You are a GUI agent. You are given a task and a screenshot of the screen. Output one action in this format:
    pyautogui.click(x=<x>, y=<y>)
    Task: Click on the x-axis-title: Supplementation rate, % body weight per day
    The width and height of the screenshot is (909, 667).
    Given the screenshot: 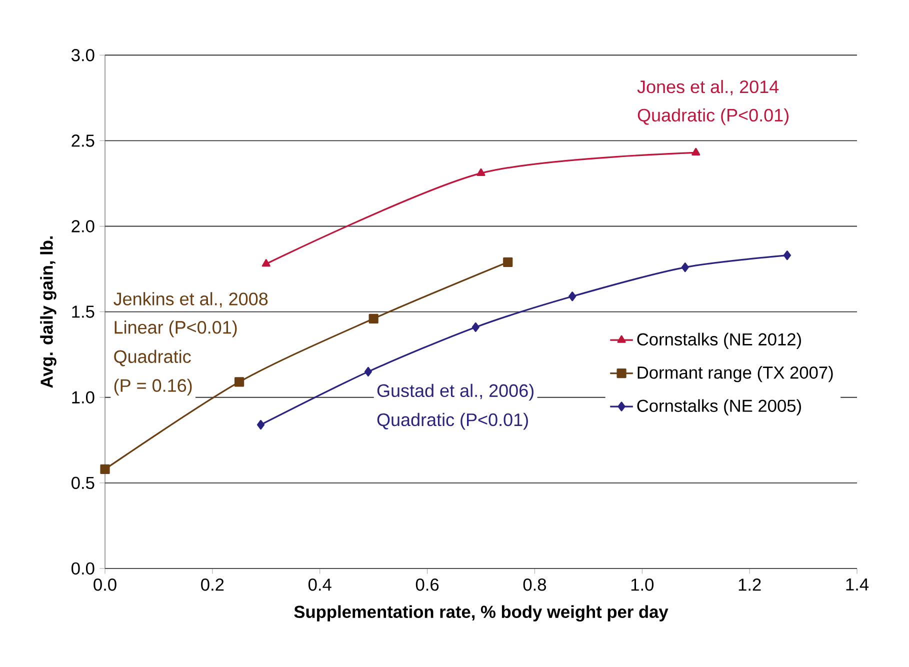 What is the action you would take?
    pyautogui.click(x=481, y=613)
    